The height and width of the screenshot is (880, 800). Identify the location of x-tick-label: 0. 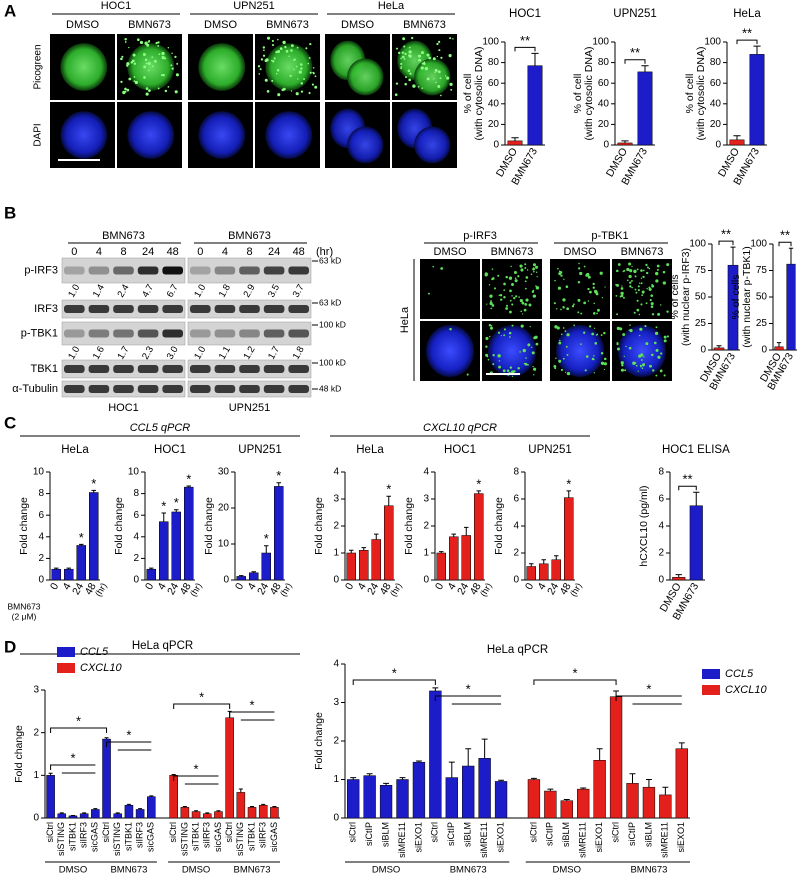
(239, 586).